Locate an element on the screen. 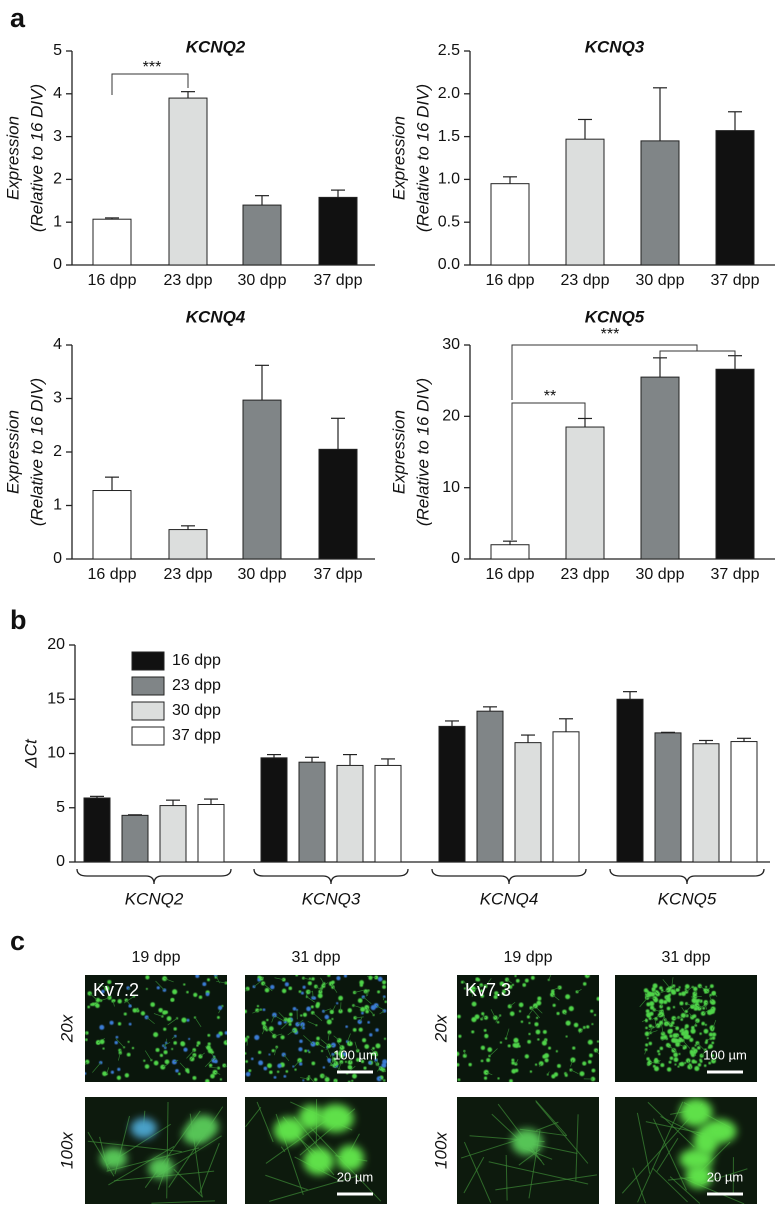  chart-title: KCNQ5 is located at coordinates (615, 316).